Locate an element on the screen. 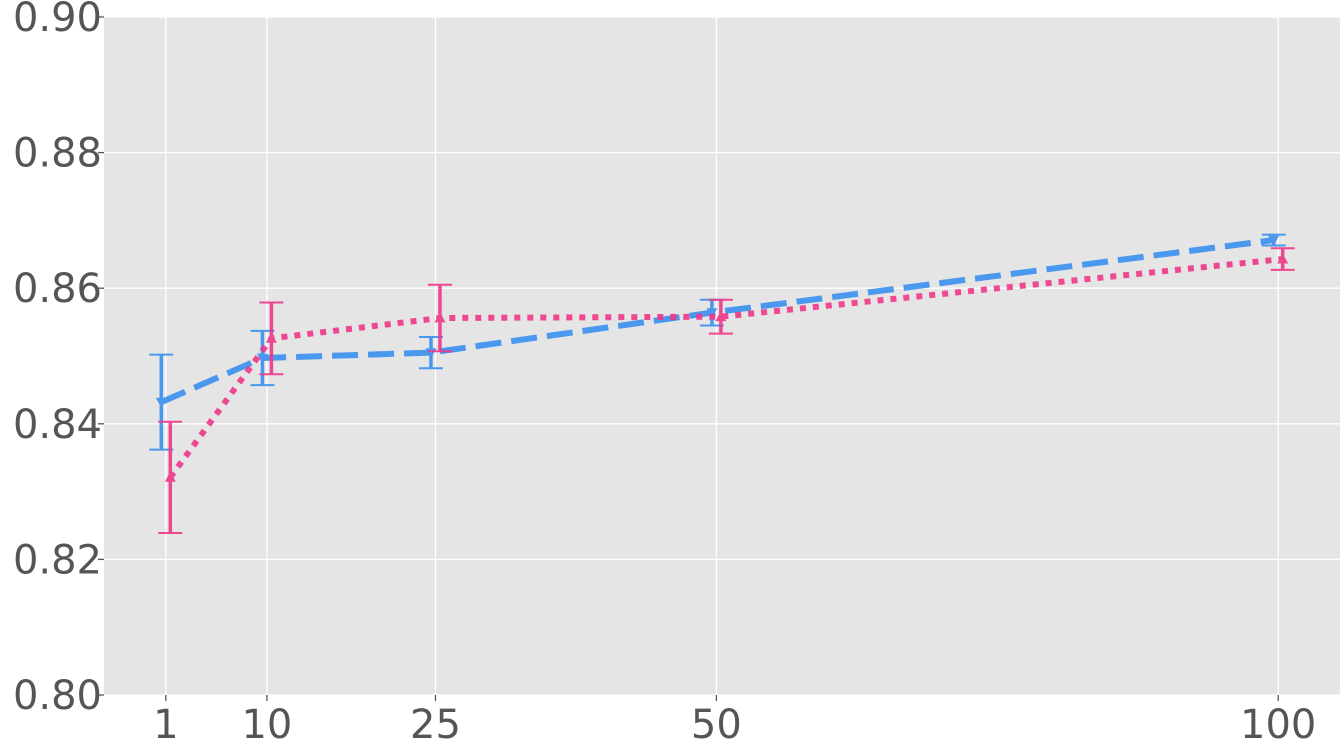  y-tick-label: 0.88 is located at coordinates (57, 154).